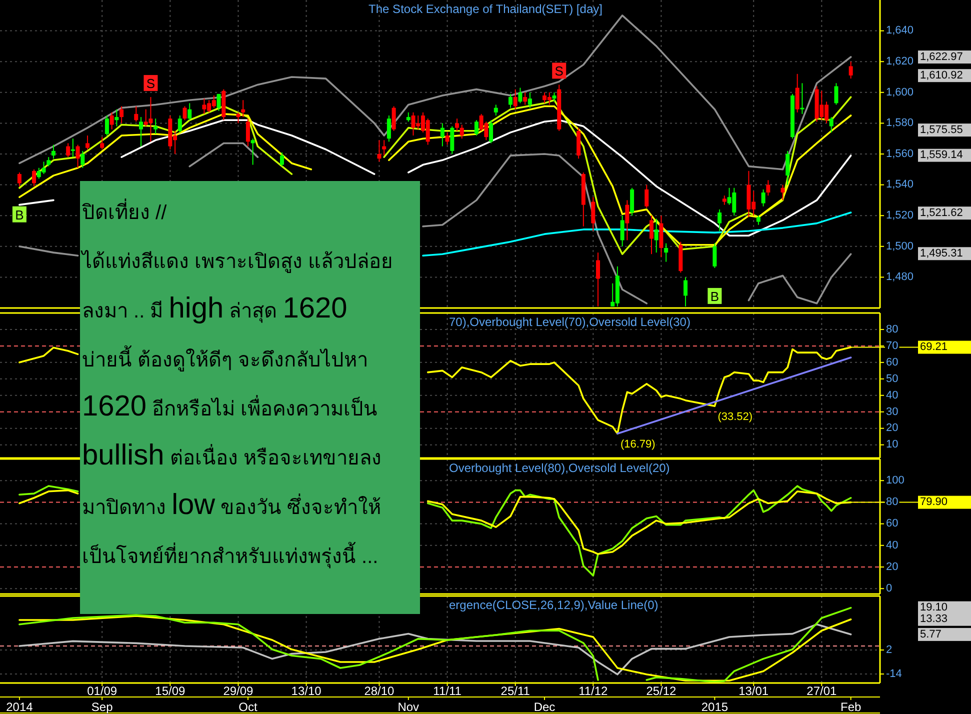  What do you see at coordinates (900, 184) in the screenshot?
I see `y-tick-label: 1,540` at bounding box center [900, 184].